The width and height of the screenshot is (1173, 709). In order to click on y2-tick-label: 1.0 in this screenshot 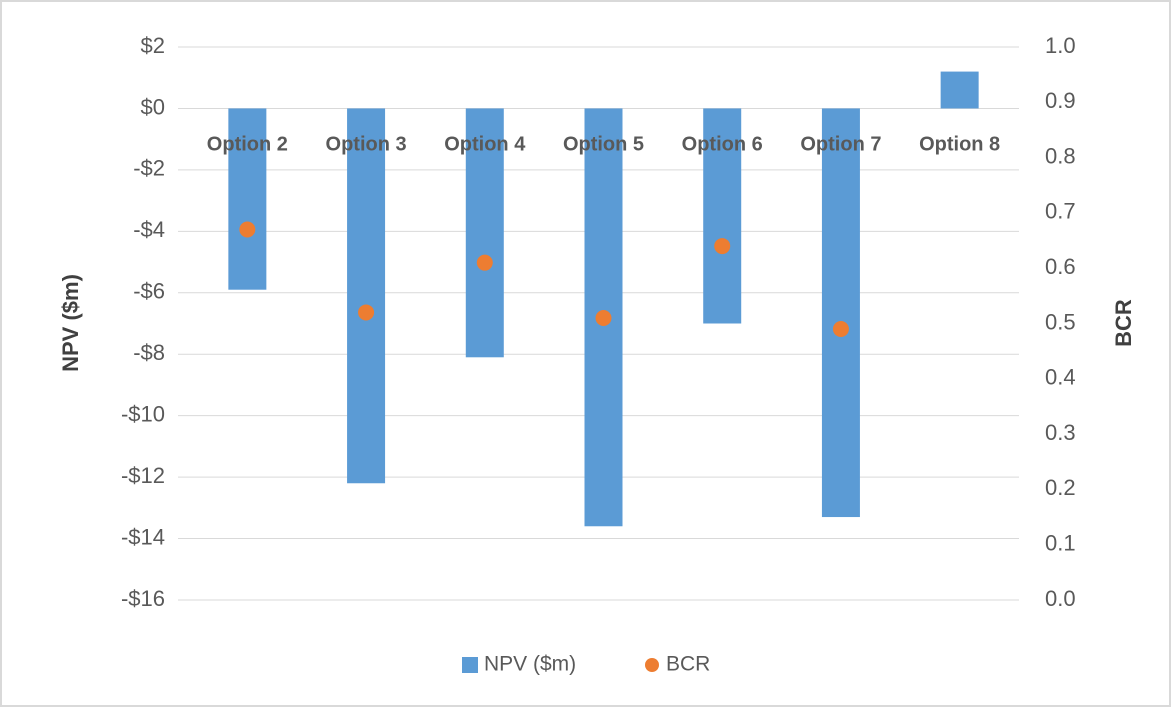, I will do `click(1060, 45)`.